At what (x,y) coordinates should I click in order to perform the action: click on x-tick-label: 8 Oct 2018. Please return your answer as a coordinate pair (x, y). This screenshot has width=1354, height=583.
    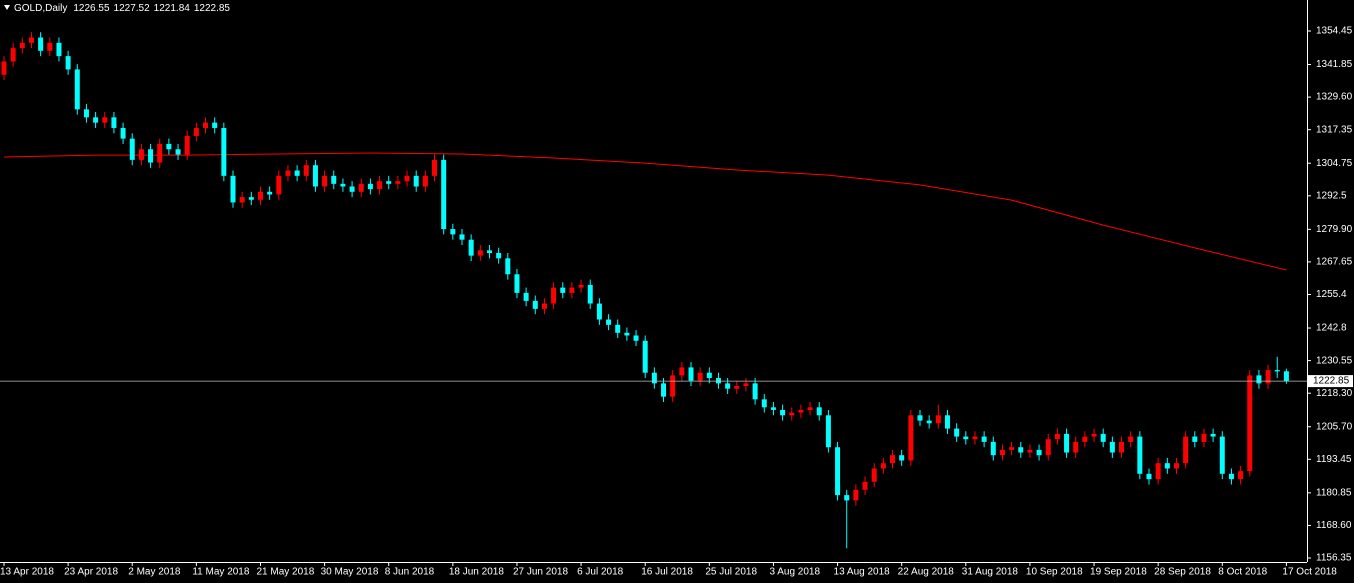
    Looking at the image, I should click on (1242, 572).